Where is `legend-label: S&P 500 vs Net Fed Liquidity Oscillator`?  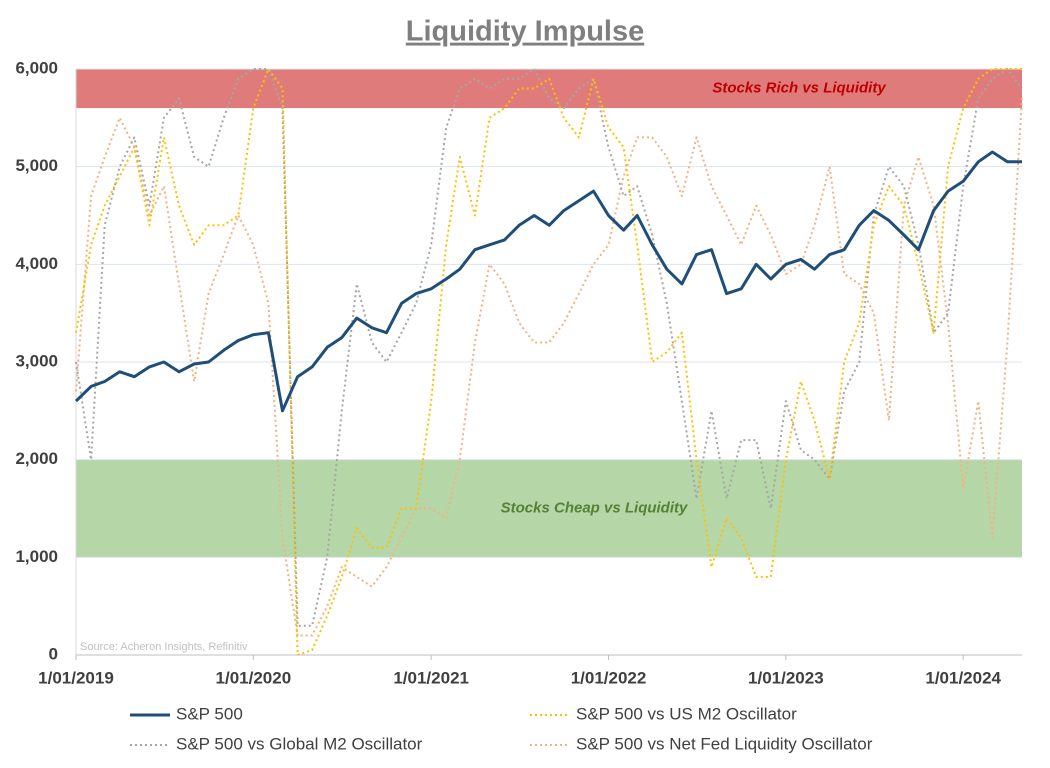 legend-label: S&P 500 vs Net Fed Liquidity Oscillator is located at coordinates (724, 743).